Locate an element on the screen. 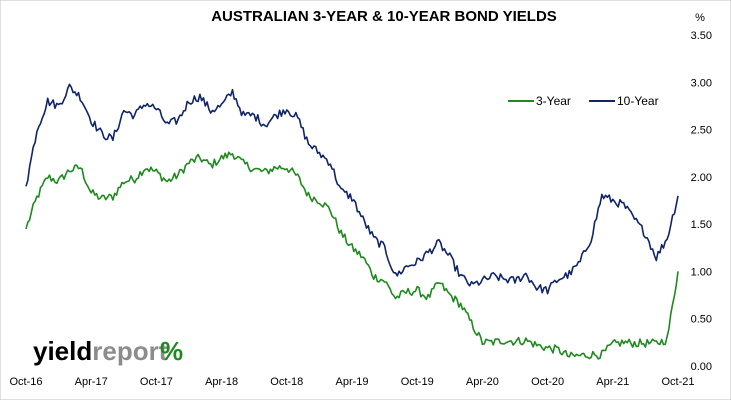 This screenshot has height=400, width=731. chart-title: AUSTRALIAN 3-YEAR & 10-YEAR BOND YIELDS is located at coordinates (384, 16).